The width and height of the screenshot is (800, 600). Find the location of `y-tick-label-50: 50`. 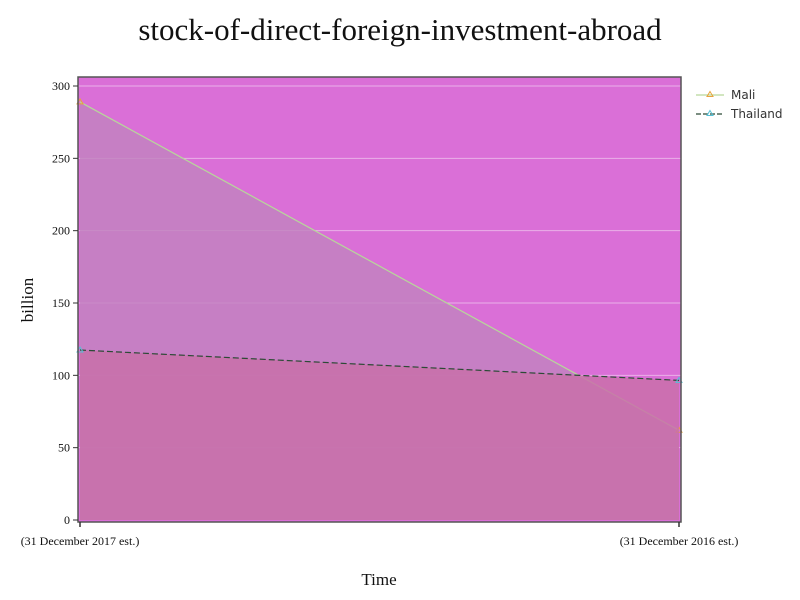

y-tick-label-50: 50 is located at coordinates (64, 448).